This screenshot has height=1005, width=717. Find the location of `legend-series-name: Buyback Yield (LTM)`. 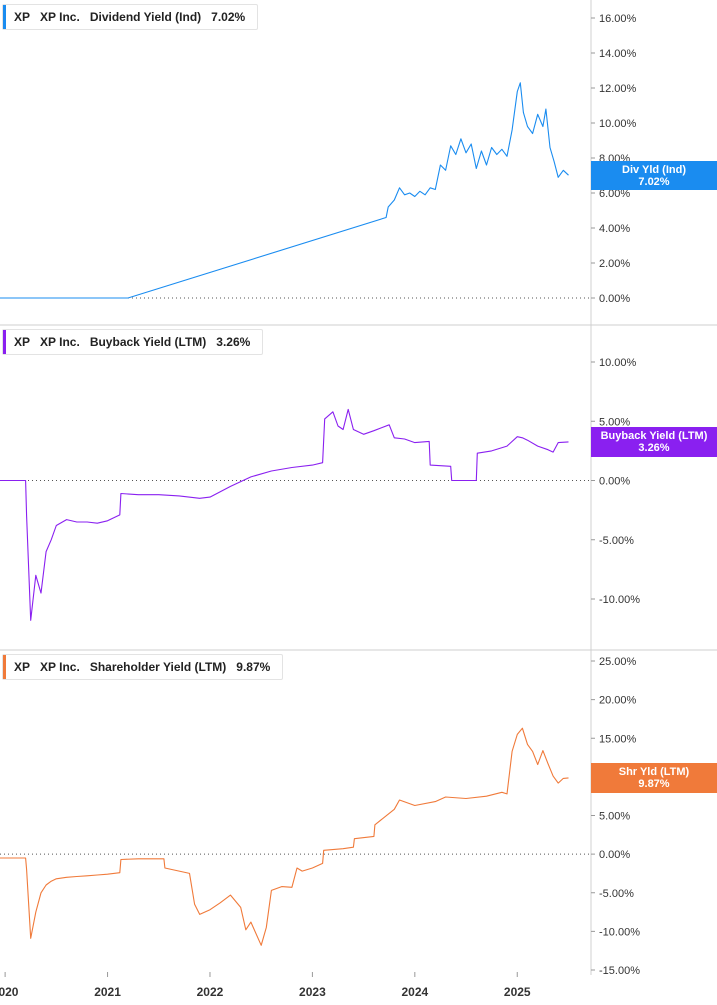

legend-series-name: Buyback Yield (LTM) is located at coordinates (148, 342).